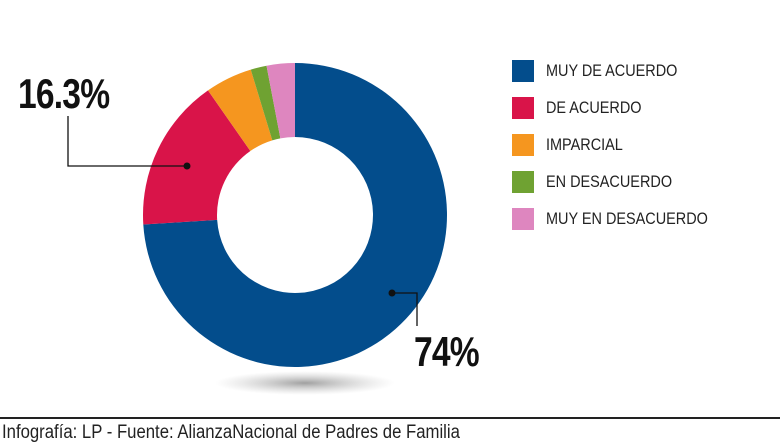 Image resolution: width=780 pixels, height=448 pixels. Describe the element at coordinates (609, 181) in the screenshot. I see `legend-label: EN DESACUERDO` at that location.